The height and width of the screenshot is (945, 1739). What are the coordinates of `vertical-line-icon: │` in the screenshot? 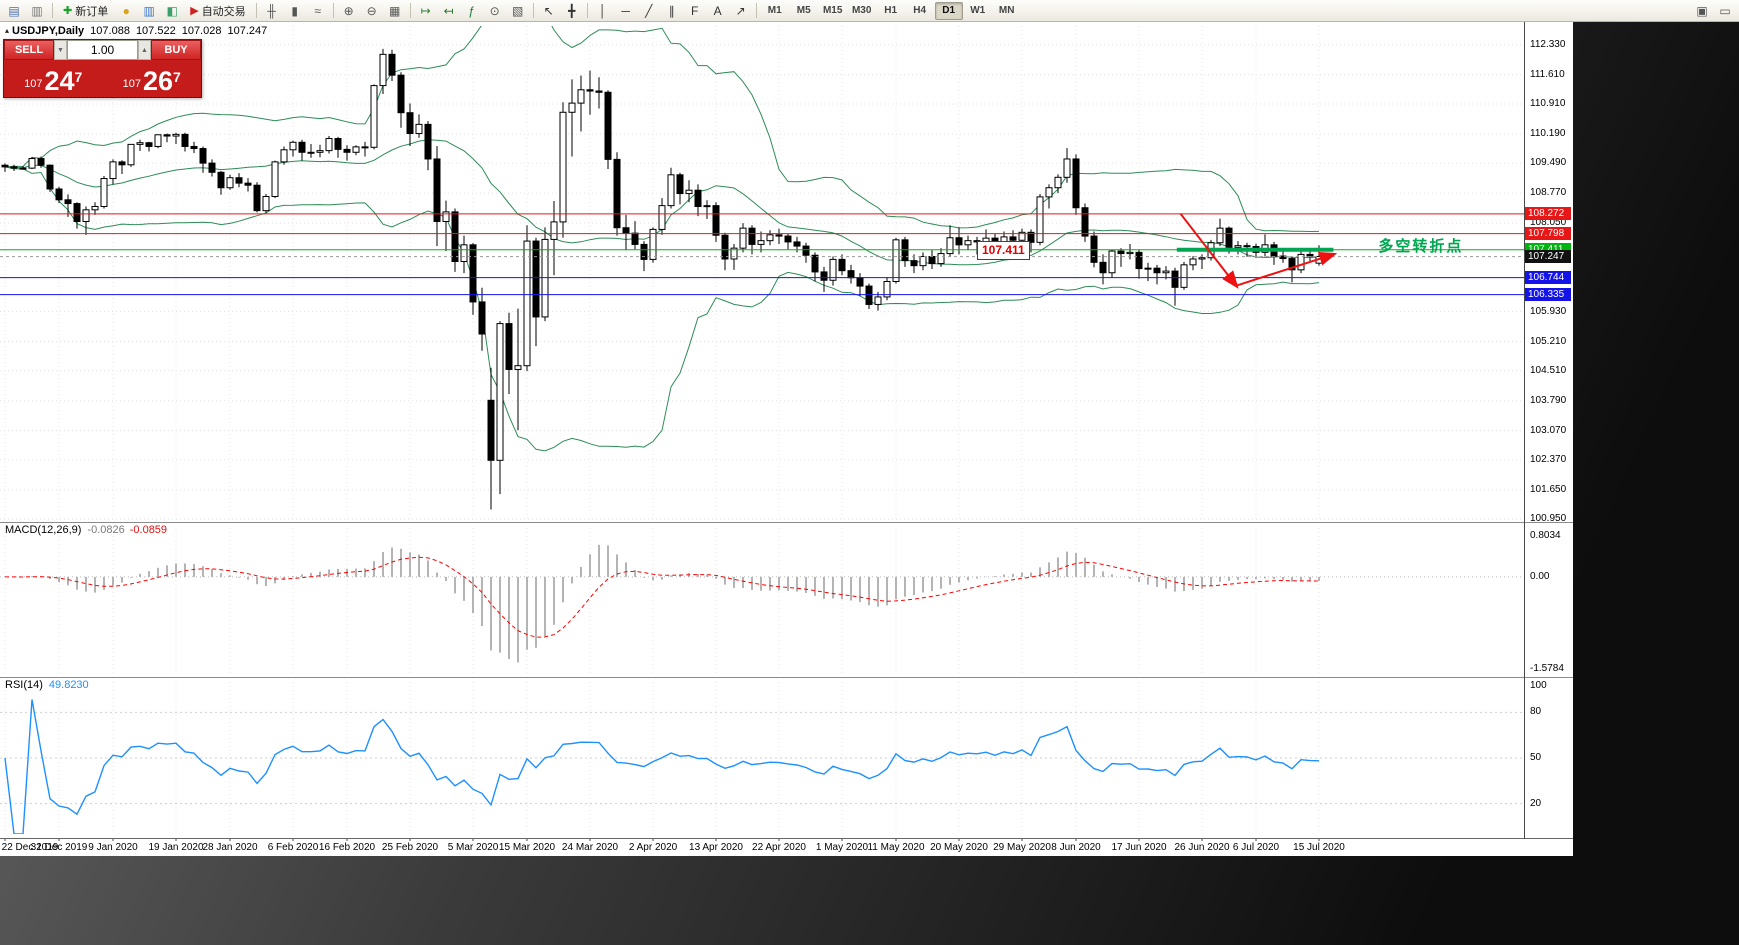 It's located at (602, 10).